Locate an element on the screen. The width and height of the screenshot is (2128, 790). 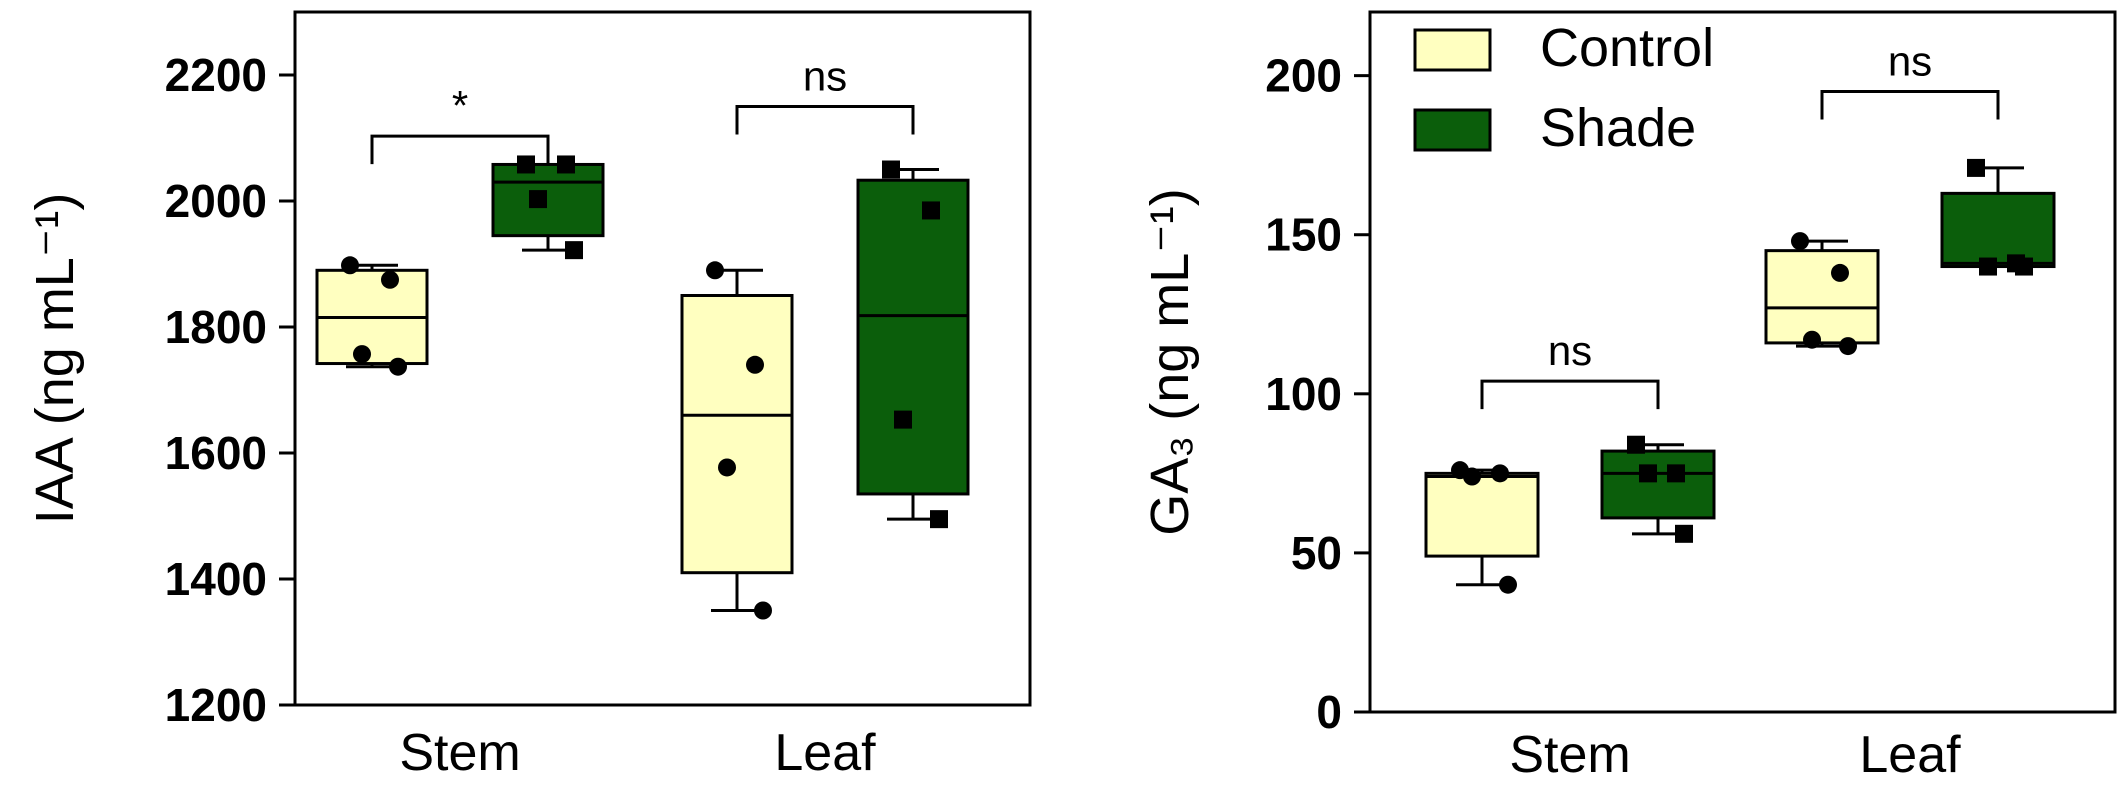
legend-label: Control is located at coordinates (1627, 48).